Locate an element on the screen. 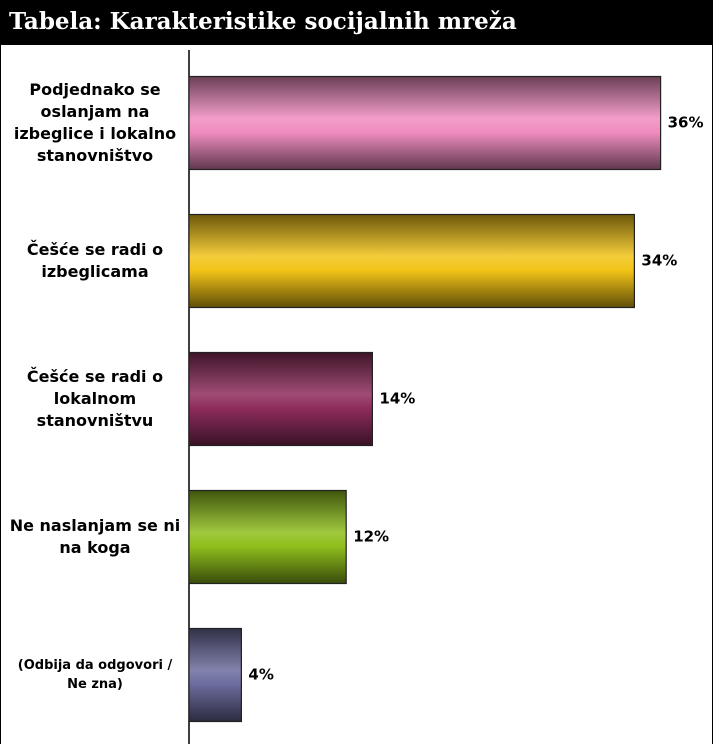  value-label: 14% is located at coordinates (397, 399).